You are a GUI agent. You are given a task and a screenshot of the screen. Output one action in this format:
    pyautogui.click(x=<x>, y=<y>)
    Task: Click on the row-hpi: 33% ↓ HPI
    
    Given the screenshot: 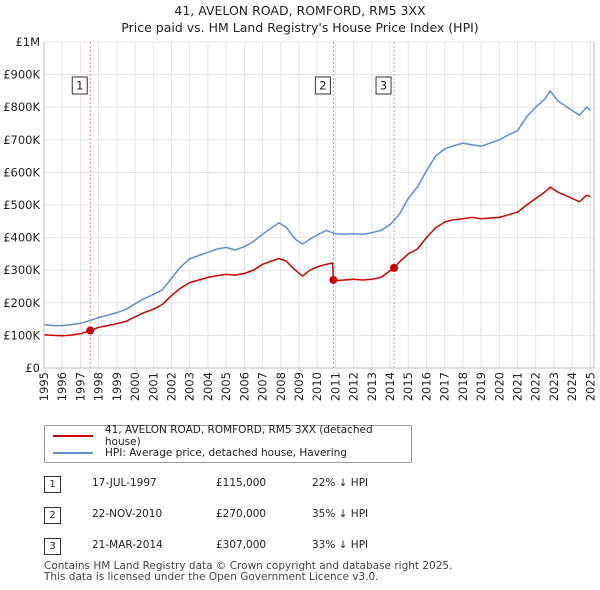 What is the action you would take?
    pyautogui.click(x=340, y=545)
    